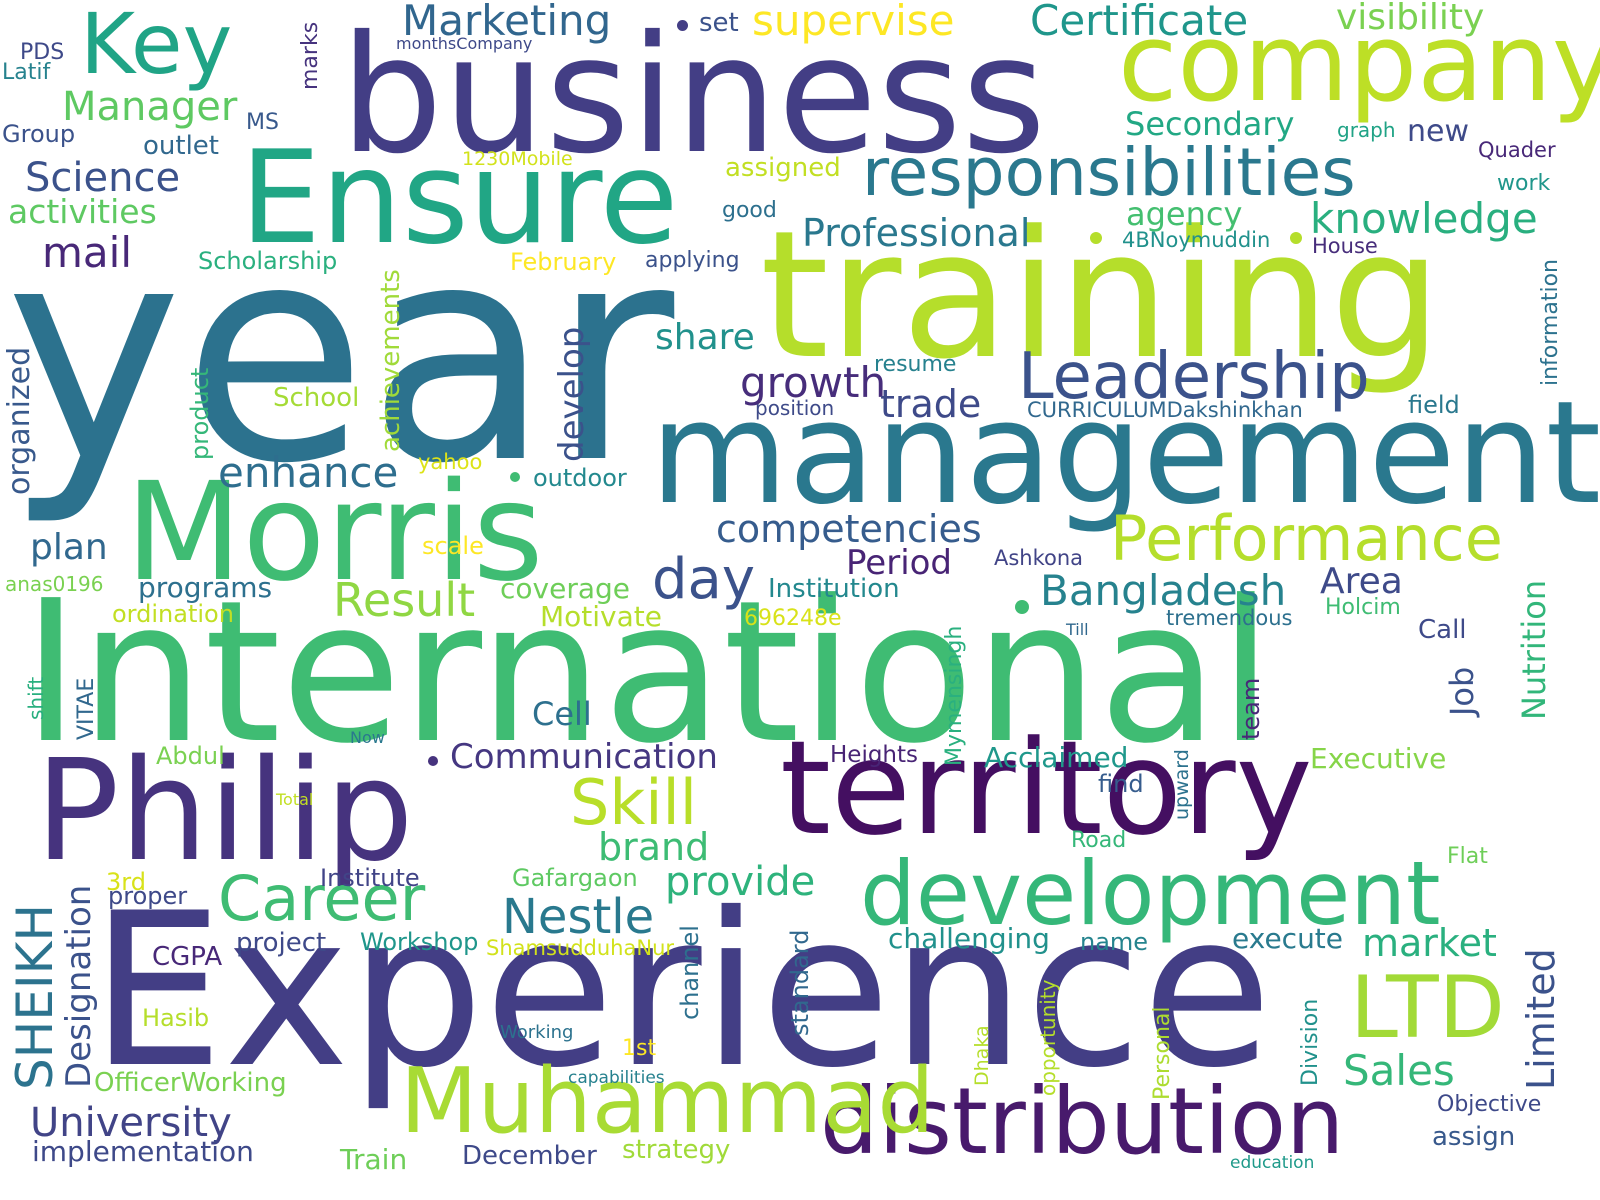  What do you see at coordinates (1310, 1042) in the screenshot?
I see `word-division: Division` at bounding box center [1310, 1042].